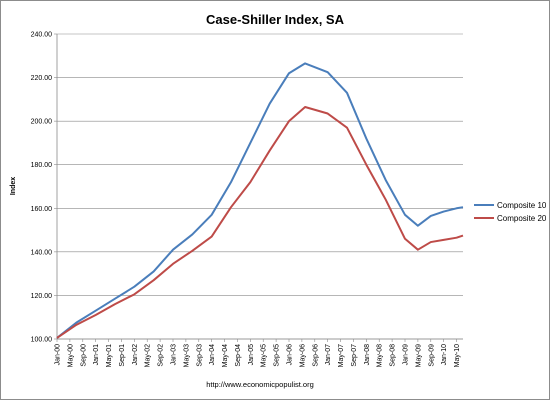  Describe the element at coordinates (212, 355) in the screenshot. I see `x-tick-label: Jan-04` at that location.